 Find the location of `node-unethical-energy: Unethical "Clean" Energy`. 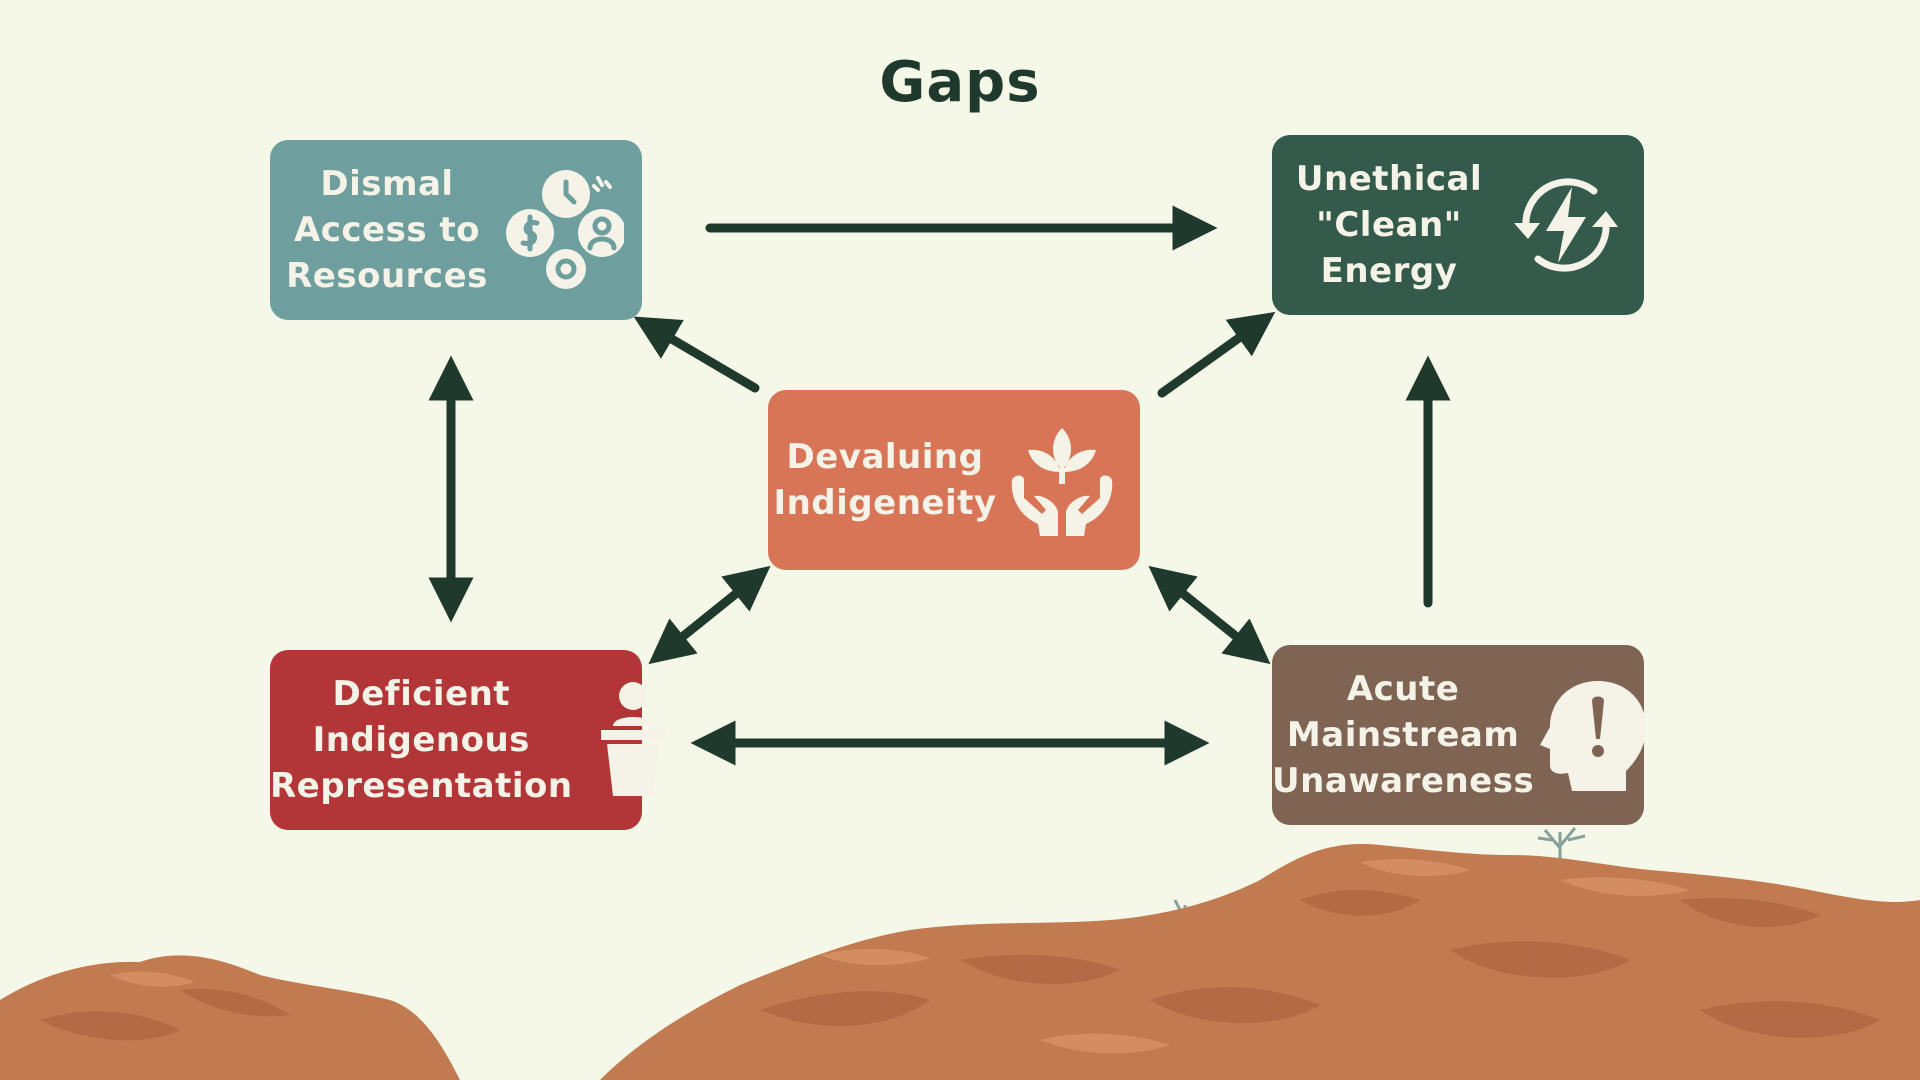

node-unethical-energy: Unethical "Clean" Energy is located at coordinates (1458, 225).